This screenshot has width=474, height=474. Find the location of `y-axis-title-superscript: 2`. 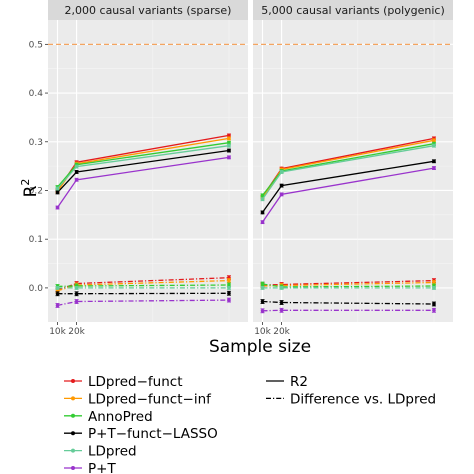

y-axis-title-superscript: 2 is located at coordinates (25, 182).